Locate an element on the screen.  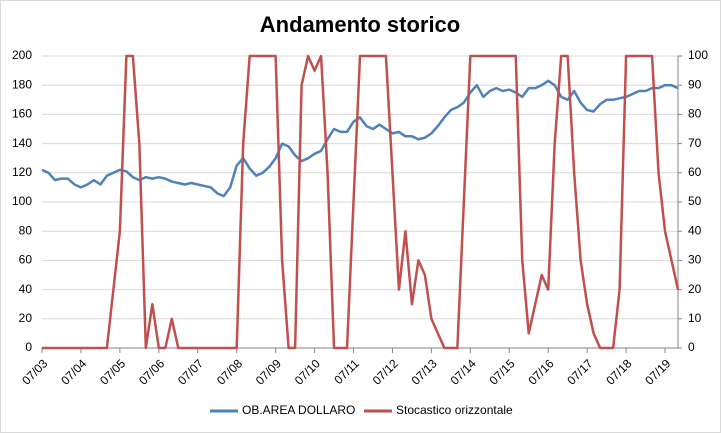
y2-tick-label: 100 is located at coordinates (698, 55).